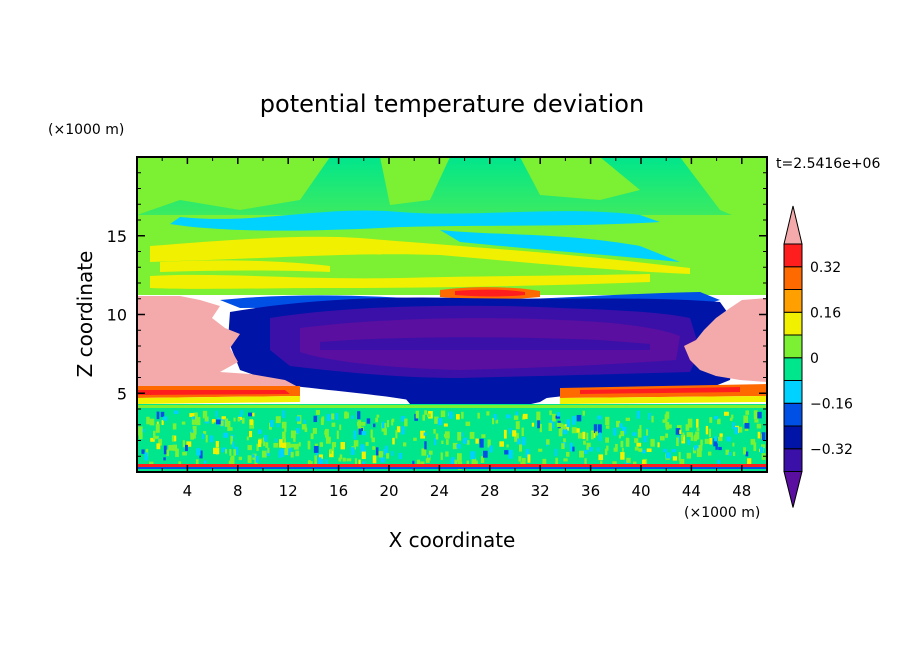 This screenshot has height=654, width=904. I want to click on y-tick-label: 10, so click(117, 315).